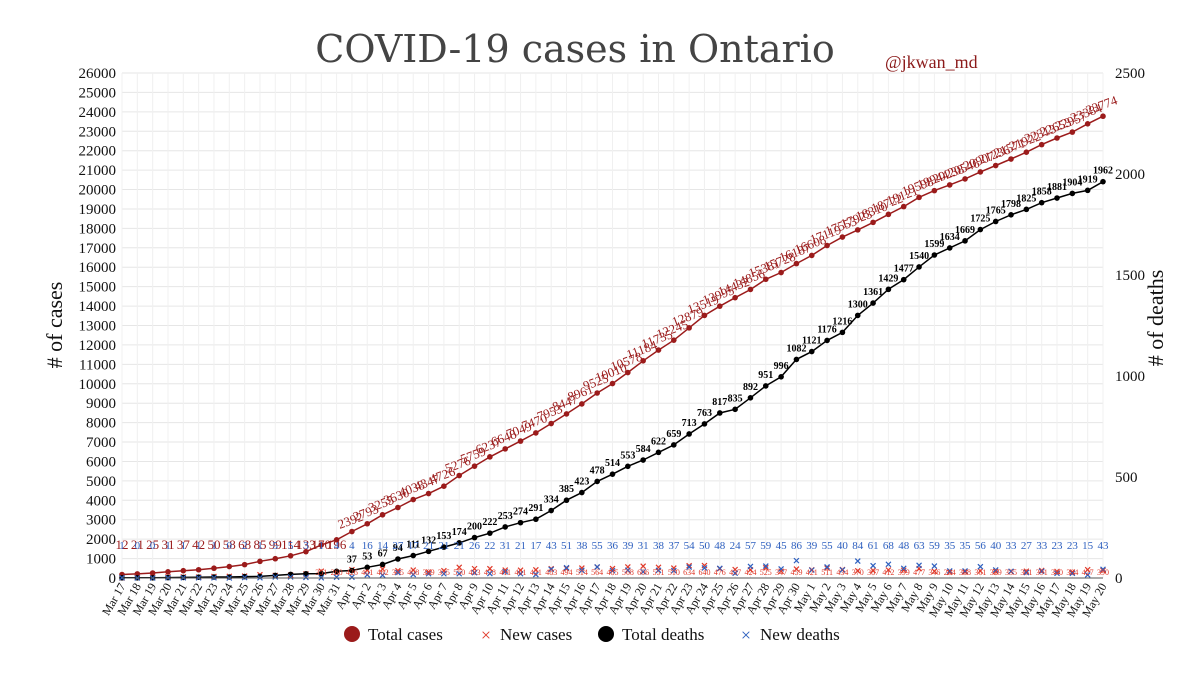 This screenshot has width=1200, height=683. Describe the element at coordinates (184, 544) in the screenshot. I see `data-label-total_cases: 37` at that location.